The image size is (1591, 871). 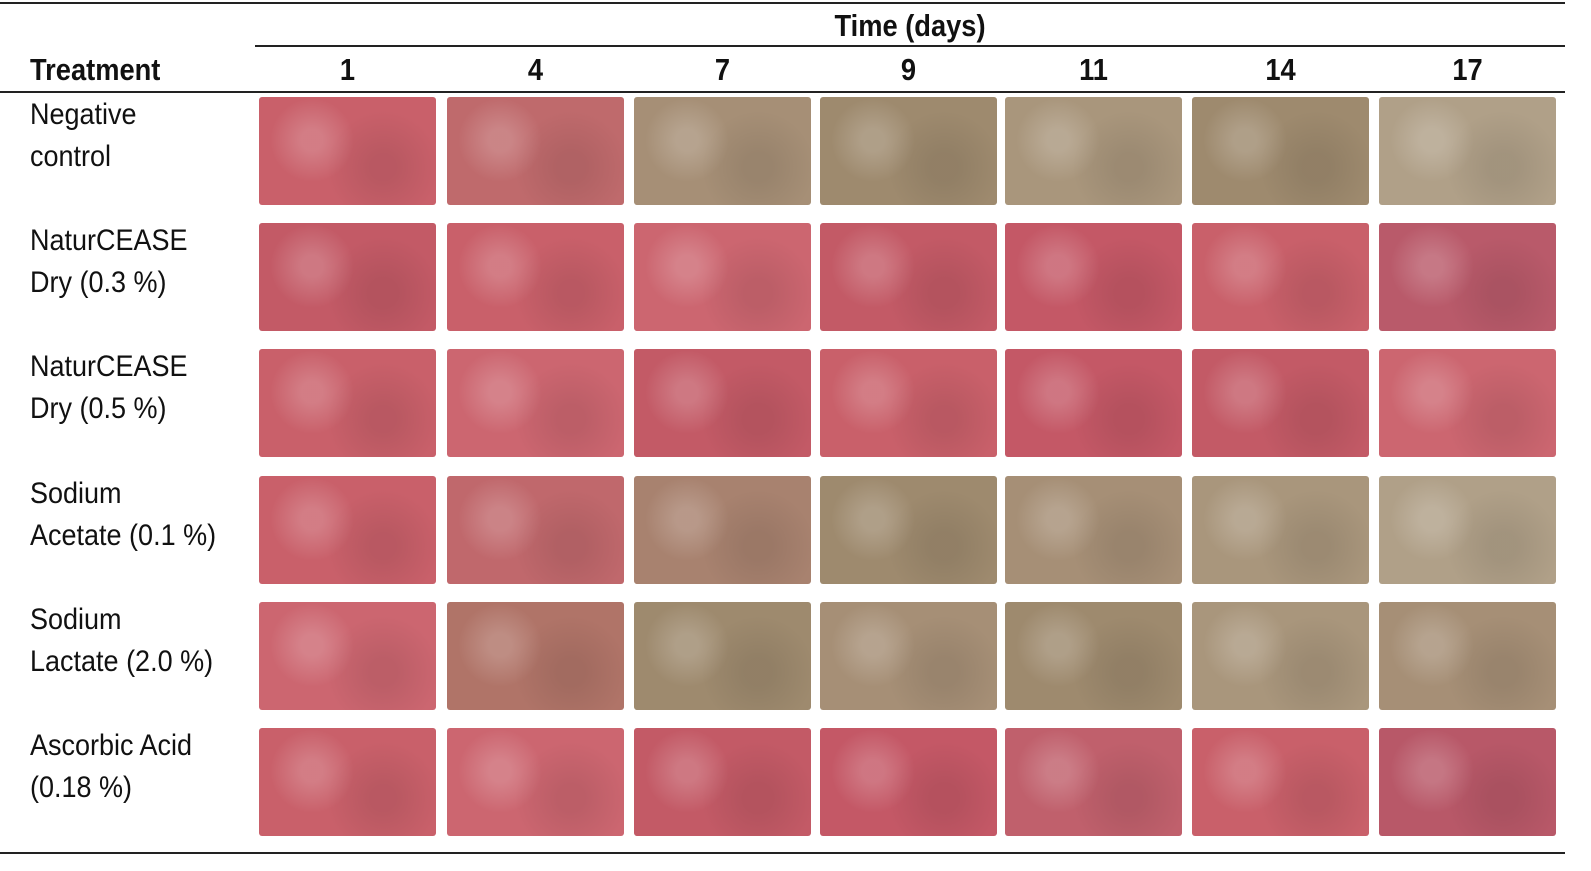 What do you see at coordinates (95, 69) in the screenshot?
I see `treatment-label: Treatment` at bounding box center [95, 69].